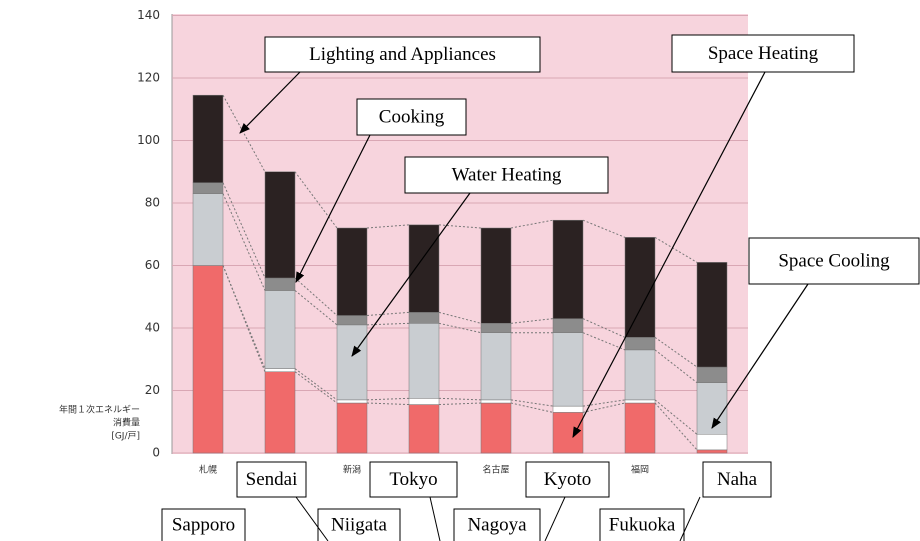  I want to click on y-tick-label: 100, so click(148, 140).